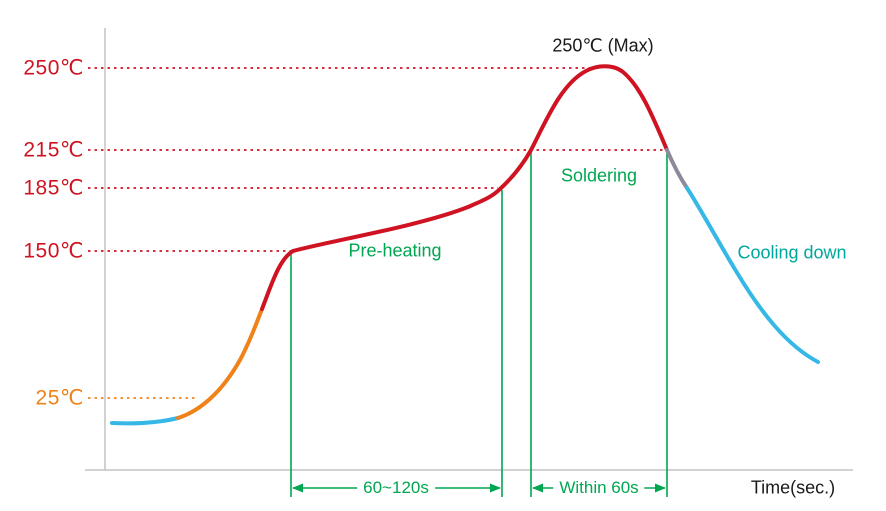 The width and height of the screenshot is (886, 511). Describe the element at coordinates (396, 488) in the screenshot. I see `duration-label-preheat: 60~120s` at that location.